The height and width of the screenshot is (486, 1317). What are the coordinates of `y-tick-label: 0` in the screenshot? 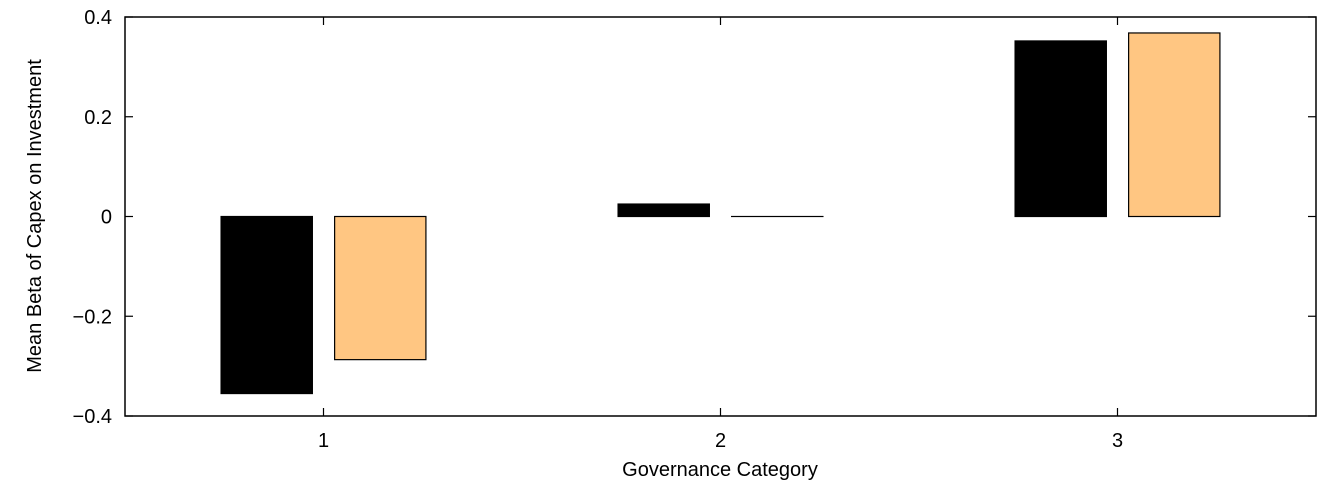 It's located at (106, 218).